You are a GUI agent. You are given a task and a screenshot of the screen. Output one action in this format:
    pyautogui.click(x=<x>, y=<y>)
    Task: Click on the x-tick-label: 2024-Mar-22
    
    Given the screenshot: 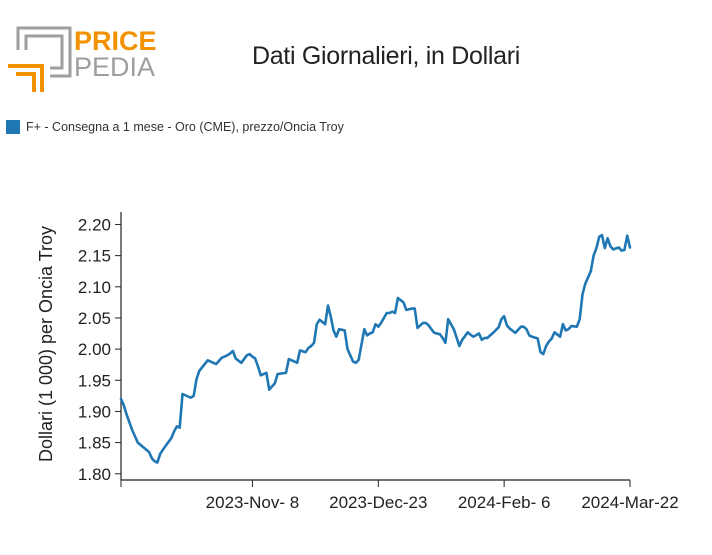 What is the action you would take?
    pyautogui.click(x=629, y=502)
    